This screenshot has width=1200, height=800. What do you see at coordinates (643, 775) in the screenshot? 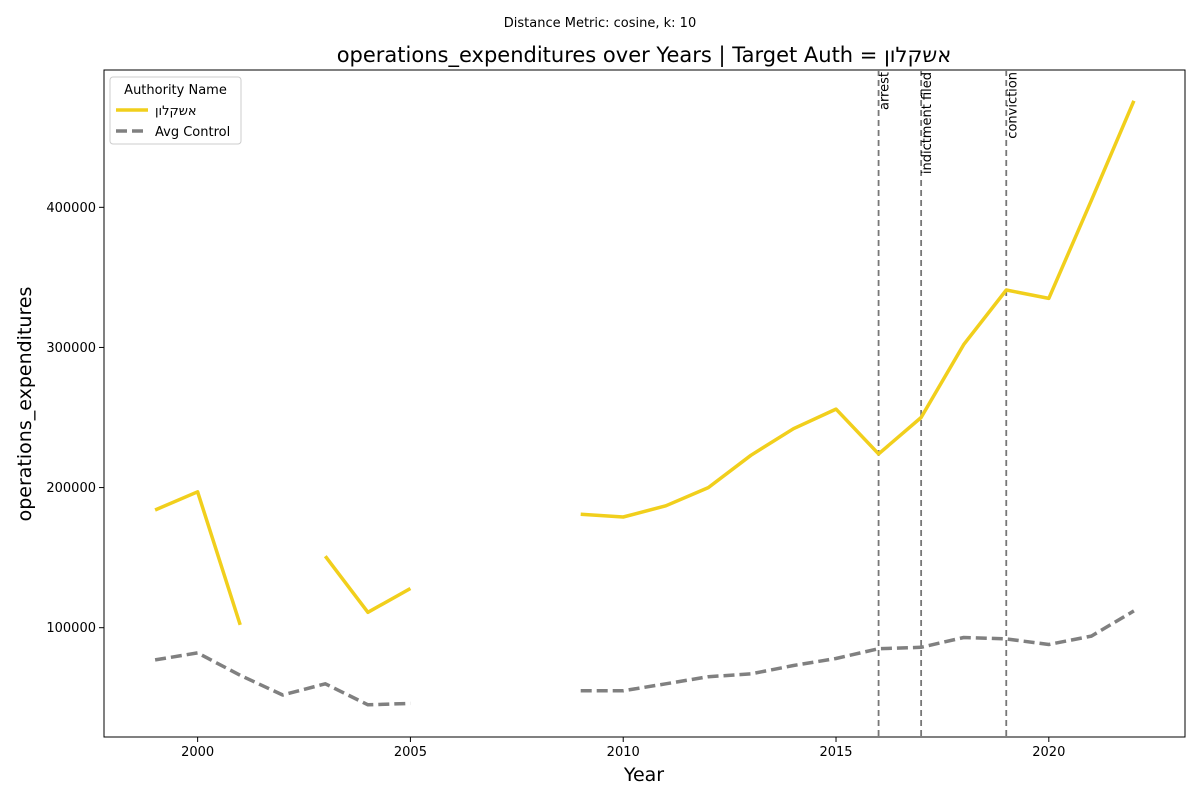
I see `x-axis-label: Year` at bounding box center [643, 775].